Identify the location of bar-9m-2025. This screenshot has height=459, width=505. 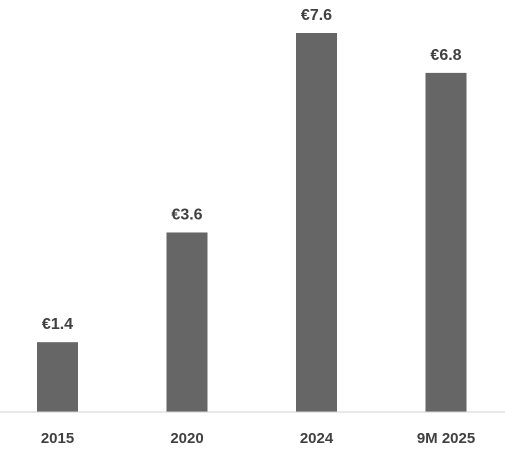
(446, 242).